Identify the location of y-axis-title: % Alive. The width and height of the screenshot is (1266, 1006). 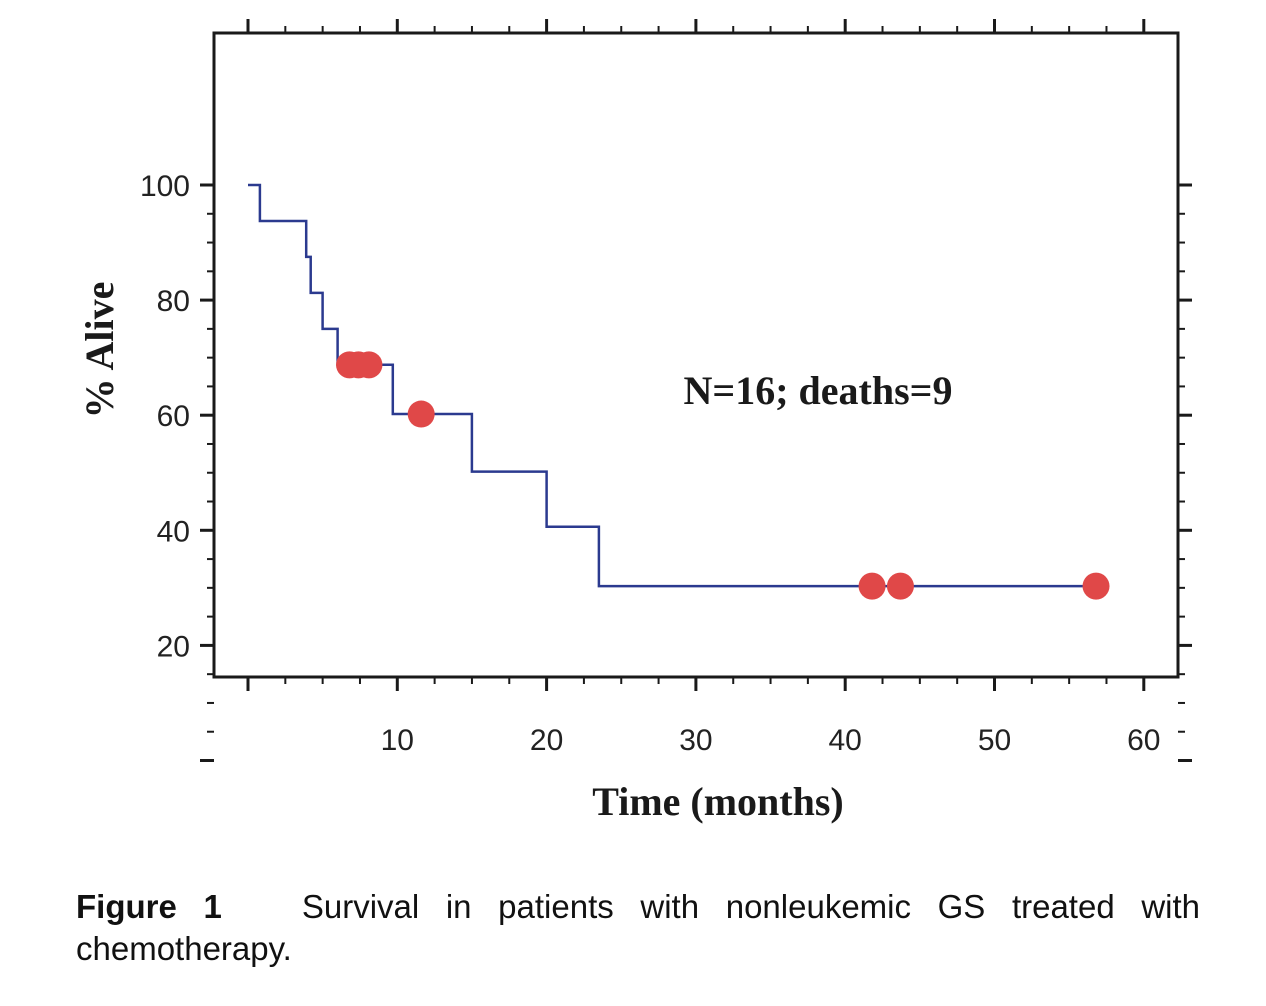
(99, 350).